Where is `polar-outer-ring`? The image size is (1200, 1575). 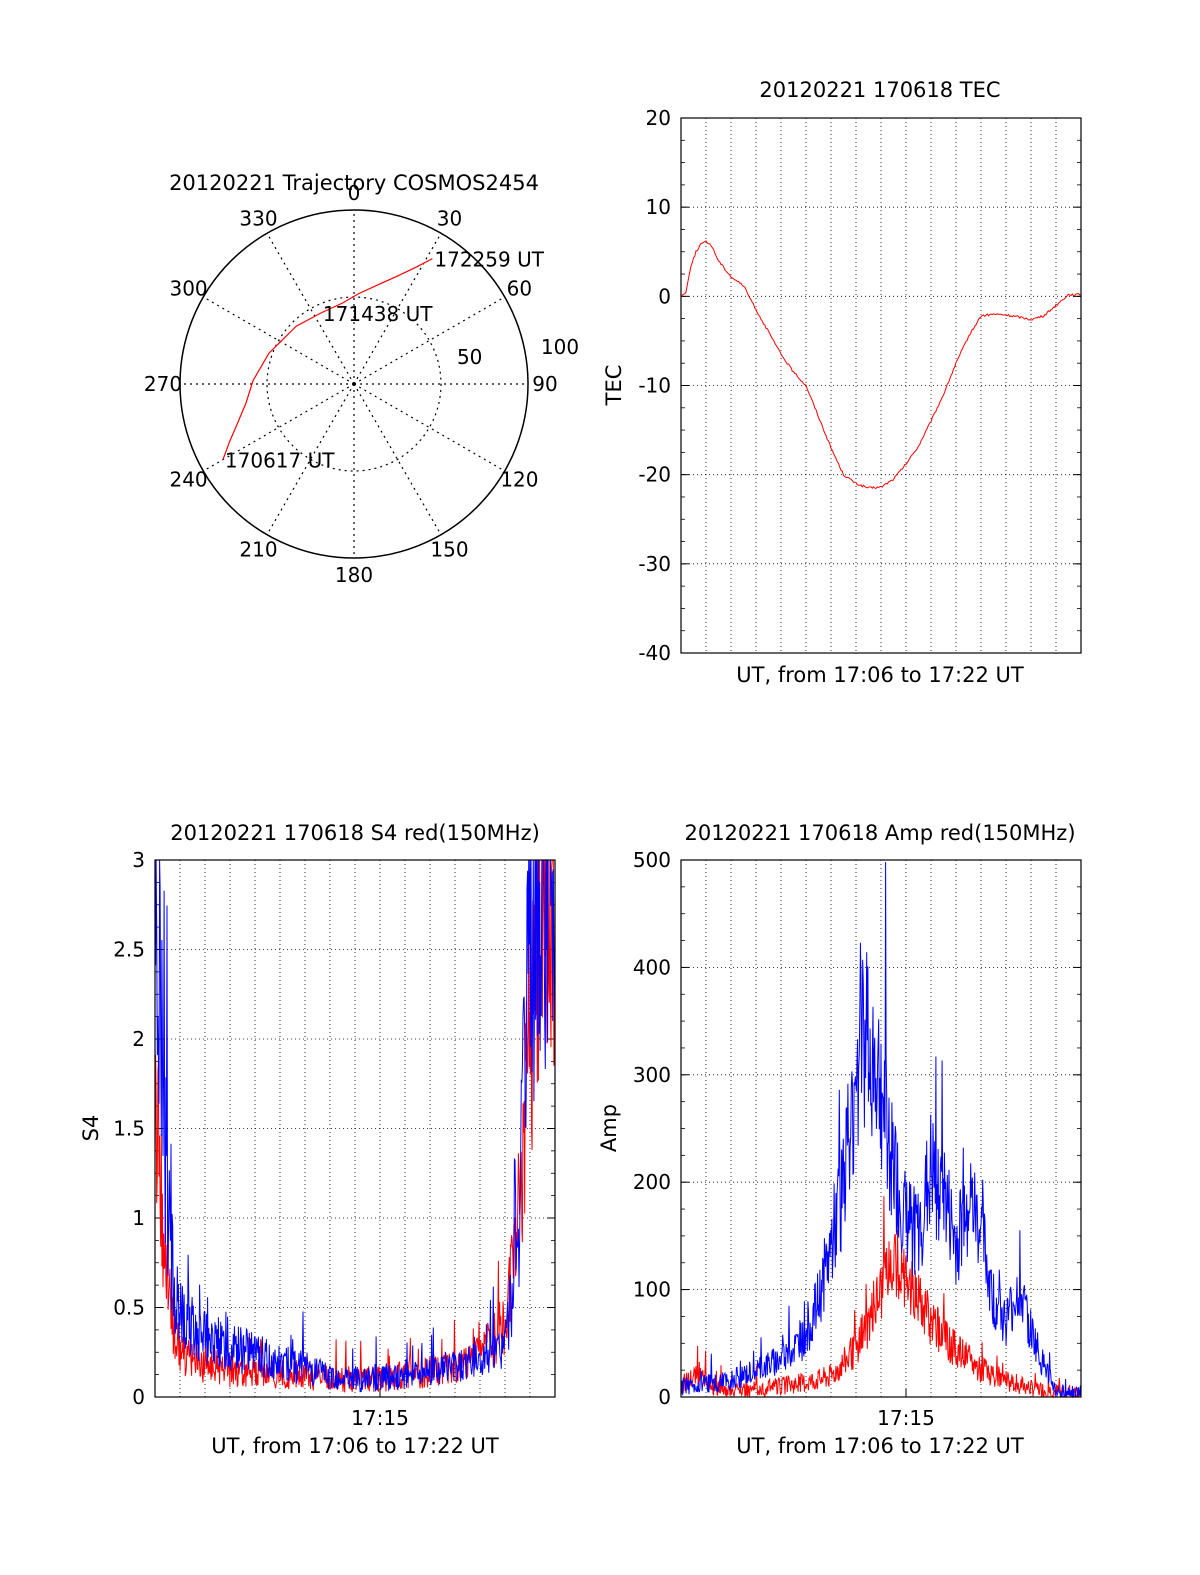
polar-outer-ring is located at coordinates (354, 384).